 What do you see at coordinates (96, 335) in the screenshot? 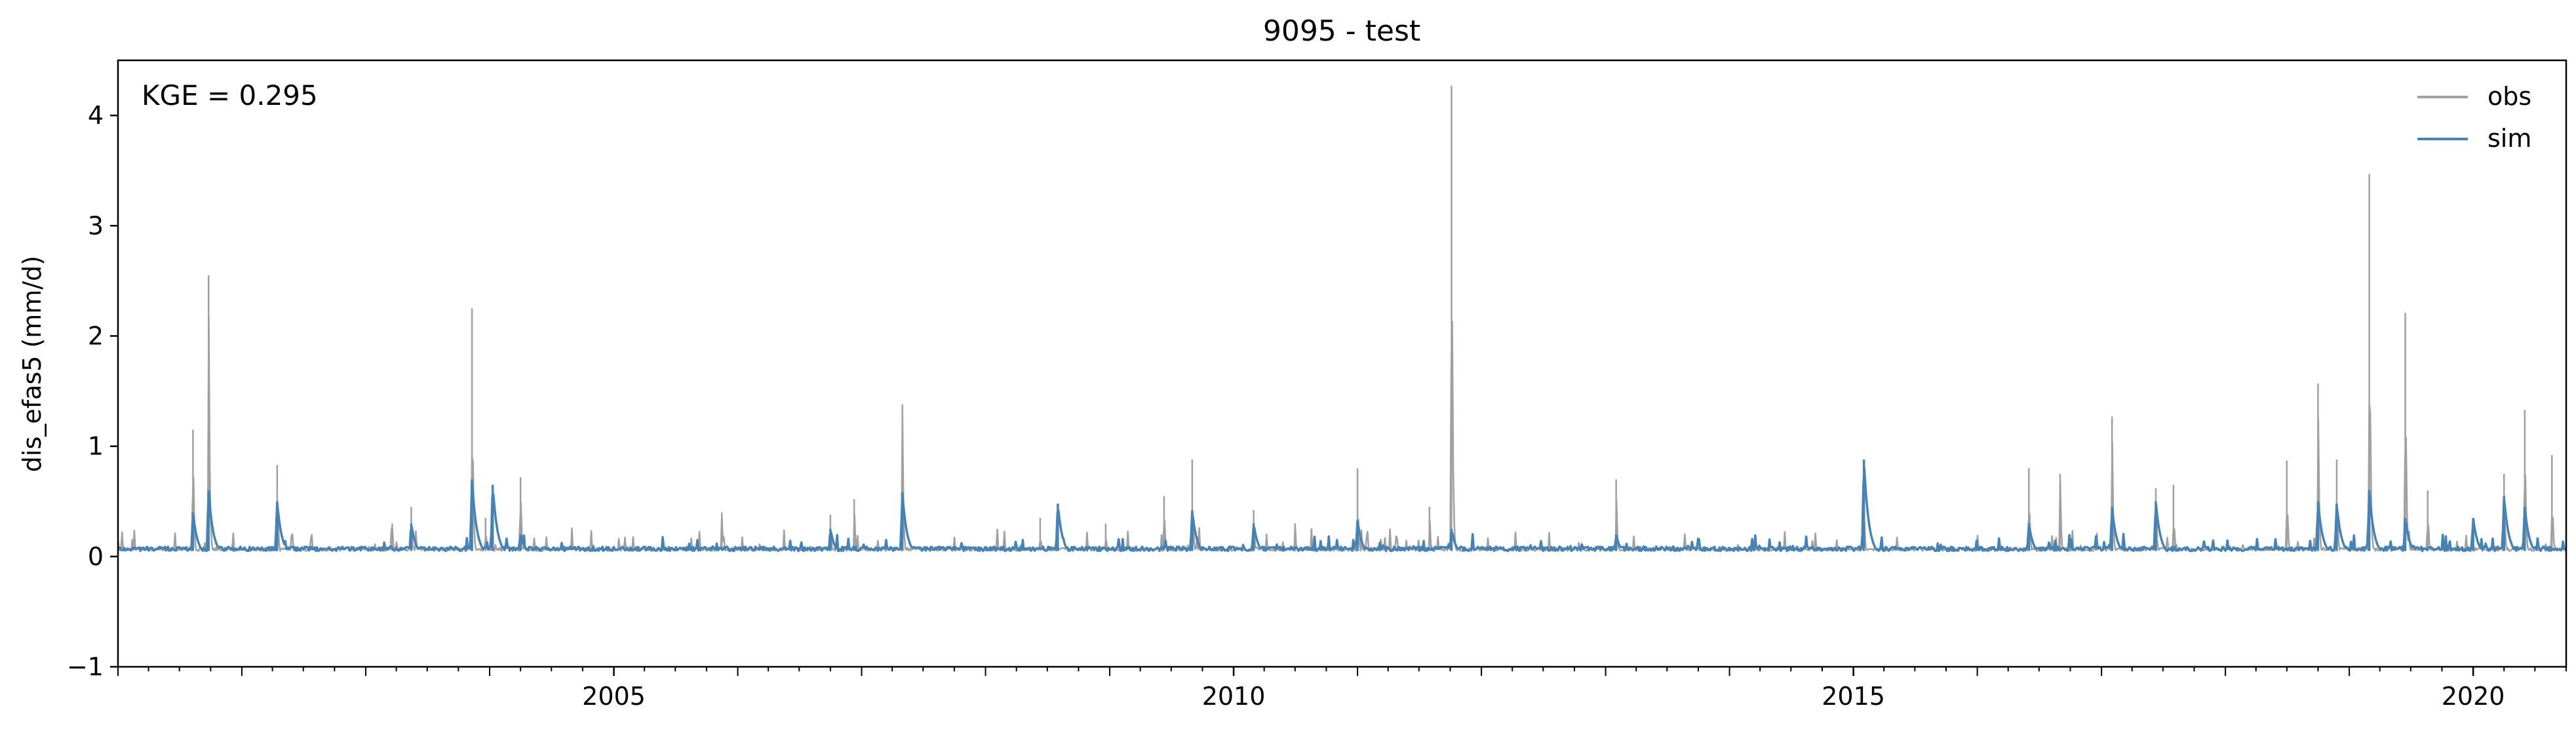
I see `y-tick-label: 2` at bounding box center [96, 335].